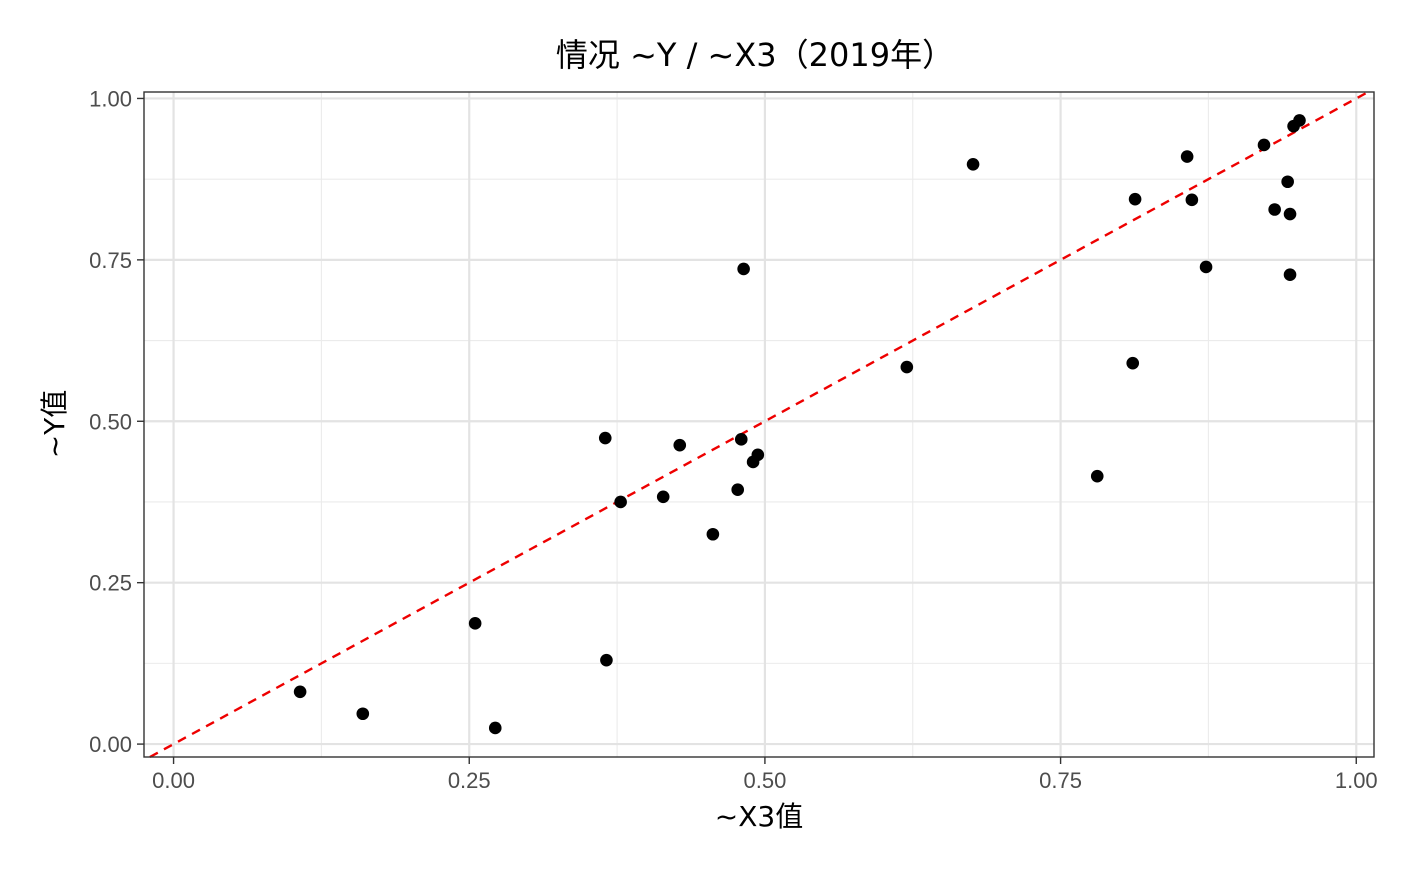 The image size is (1416, 875). What do you see at coordinates (469, 780) in the screenshot?
I see `x-tick-label: 0.25` at bounding box center [469, 780].